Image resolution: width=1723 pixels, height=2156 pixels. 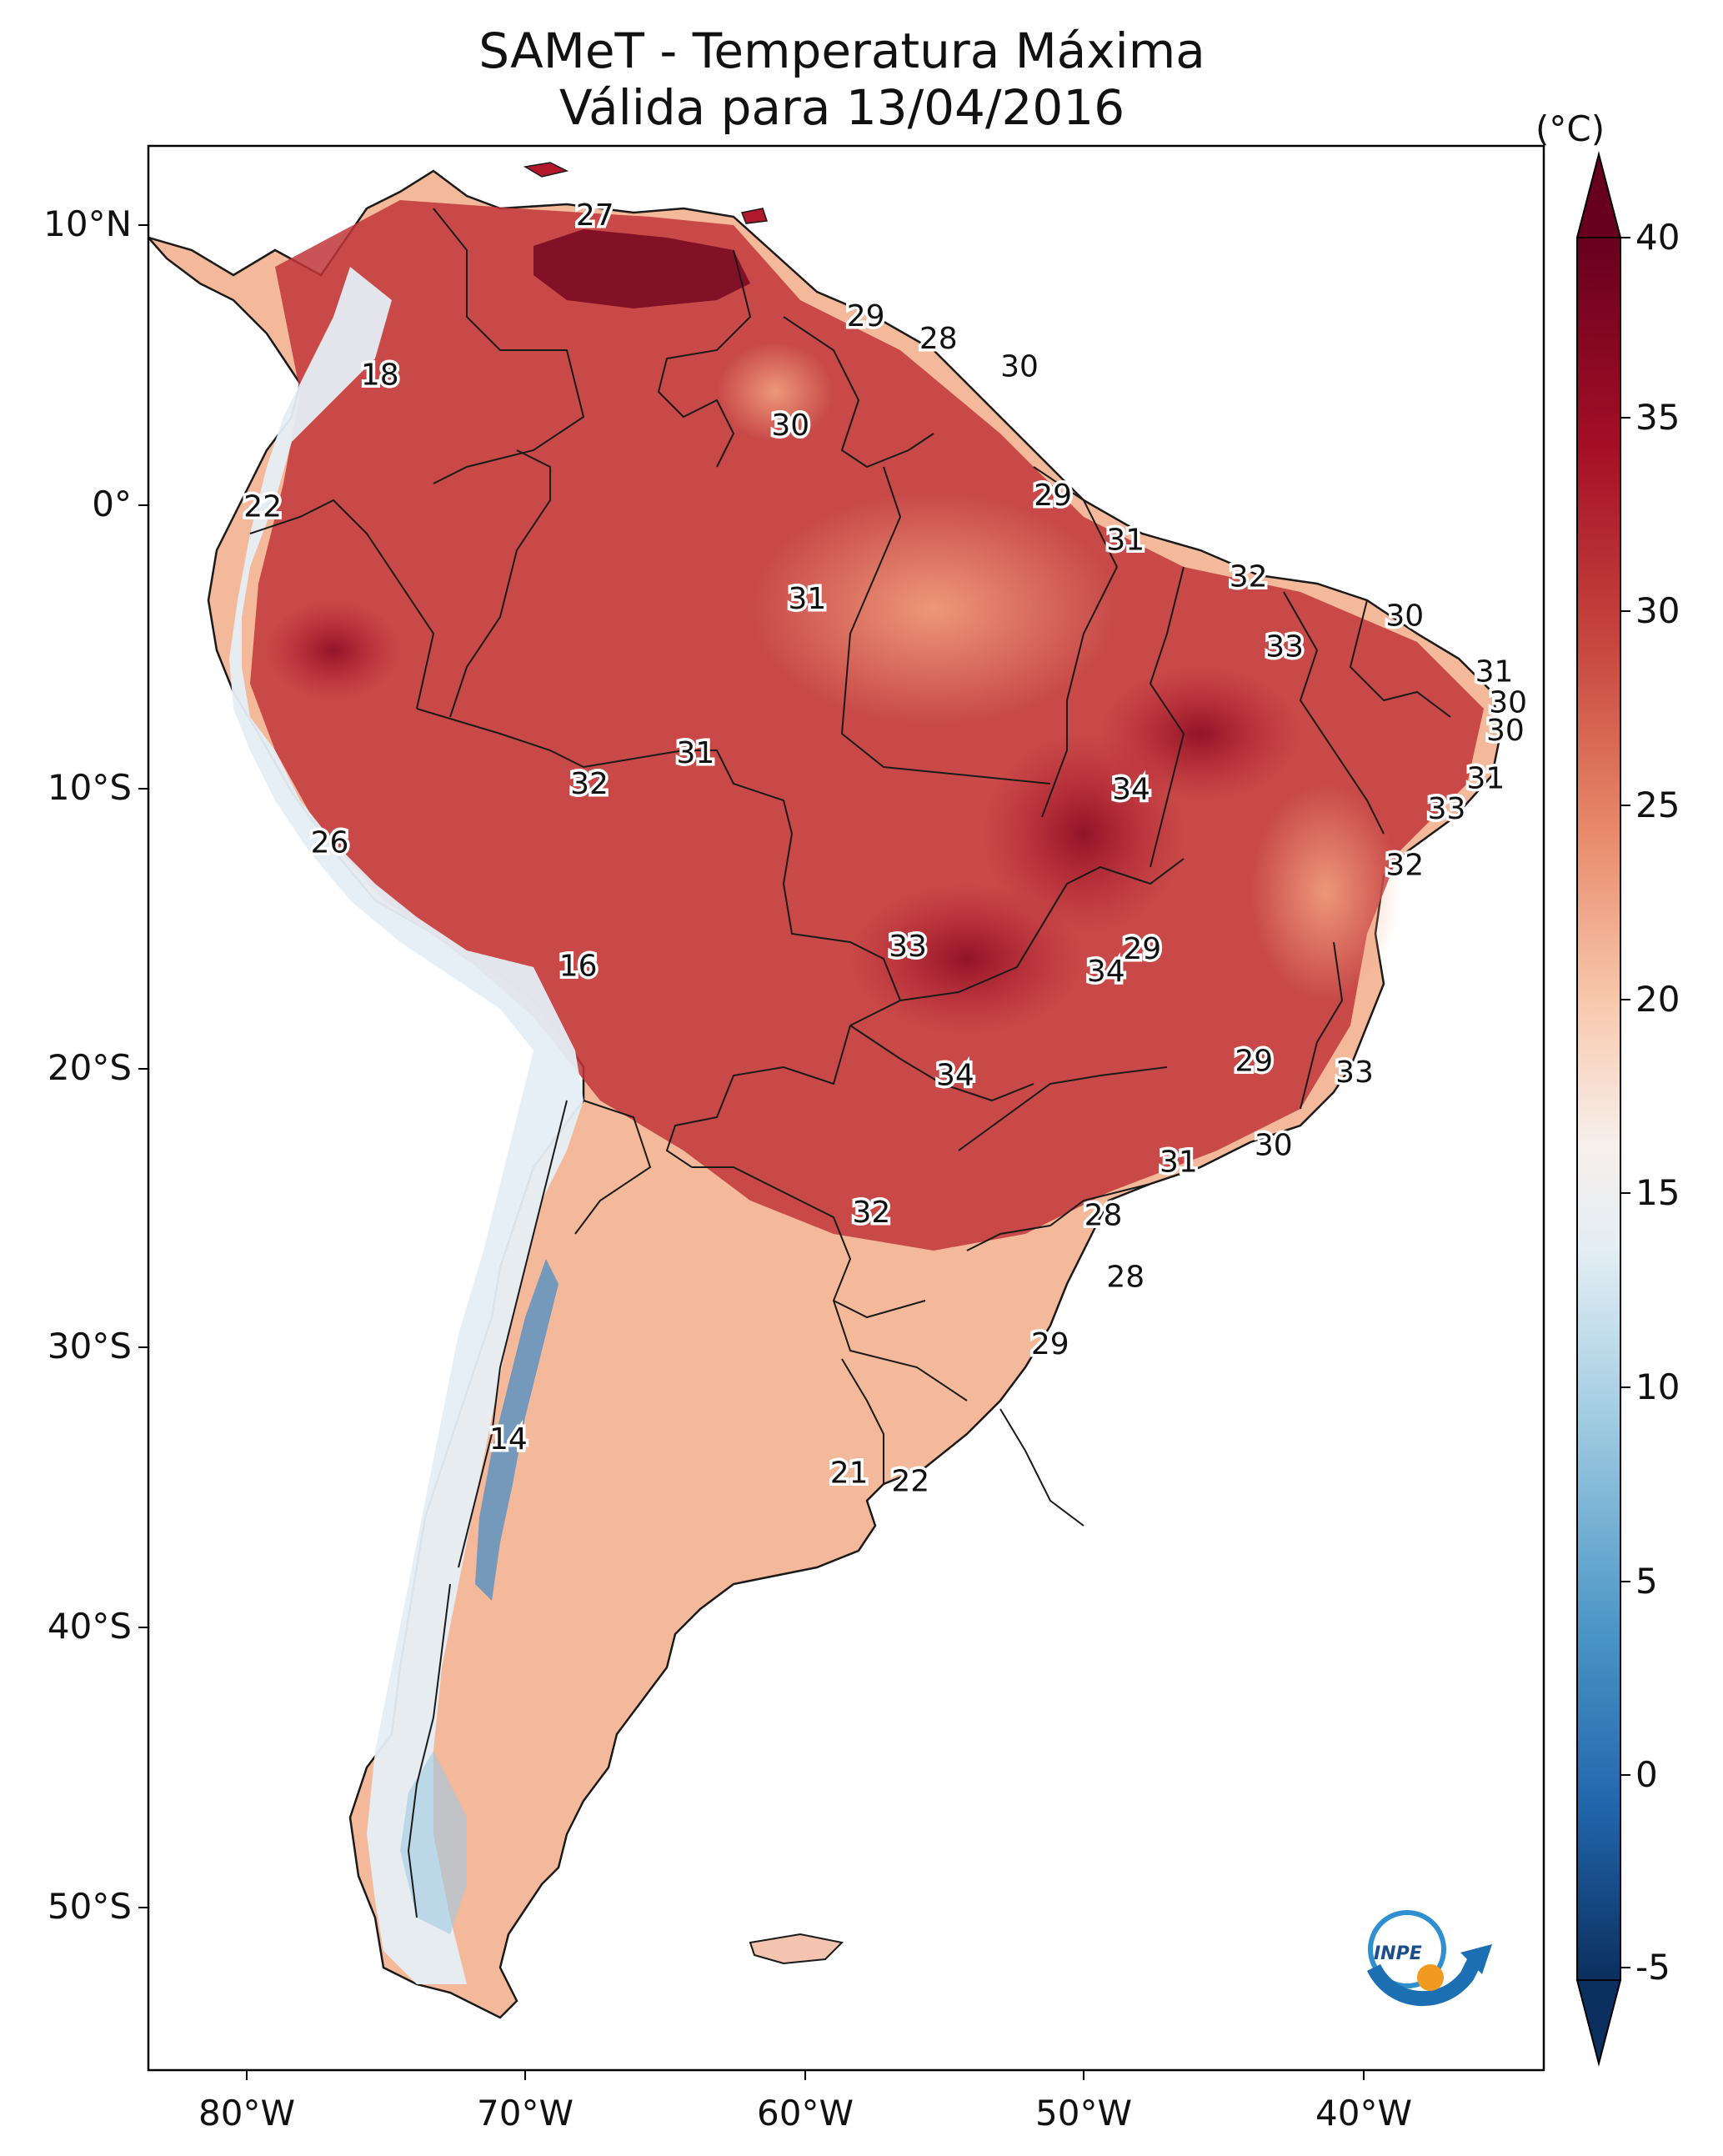 What do you see at coordinates (641, 268) in the screenshot?
I see `very-hot-venezuela` at bounding box center [641, 268].